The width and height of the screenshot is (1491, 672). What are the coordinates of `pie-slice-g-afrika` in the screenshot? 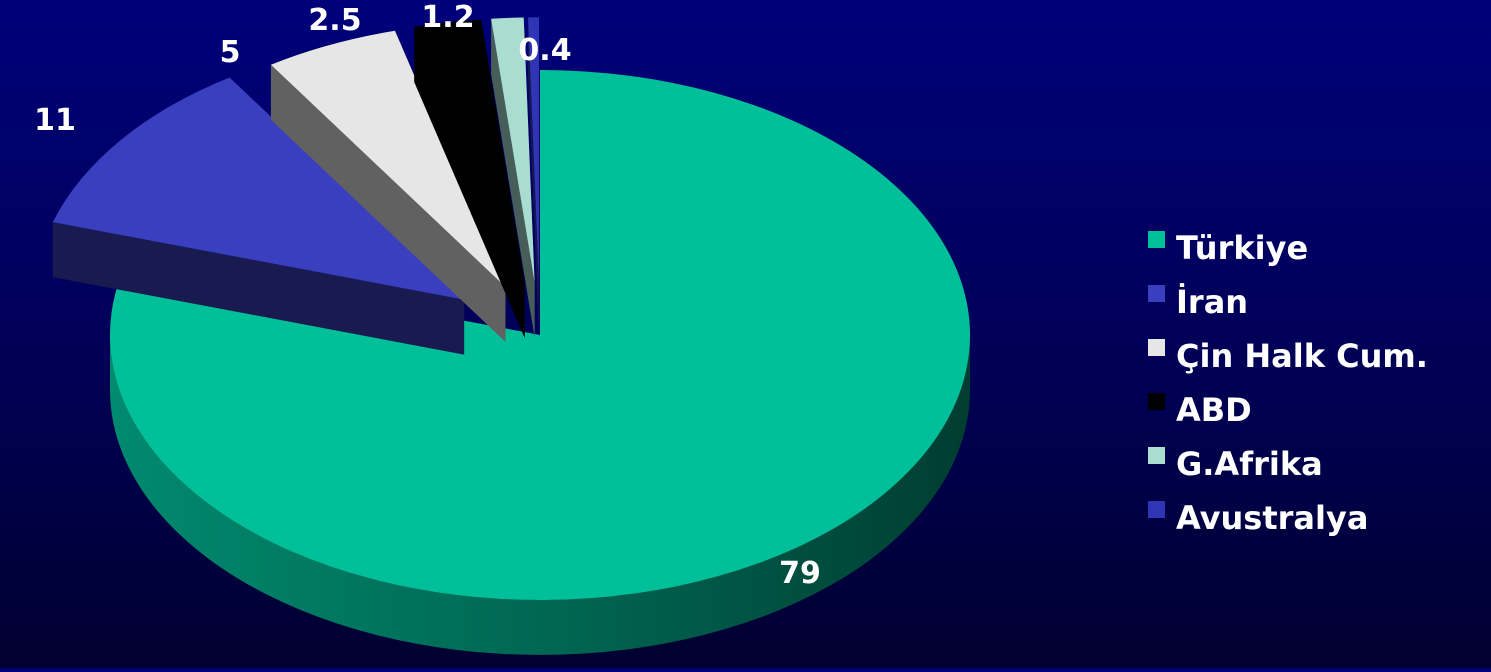 It's located at (513, 177).